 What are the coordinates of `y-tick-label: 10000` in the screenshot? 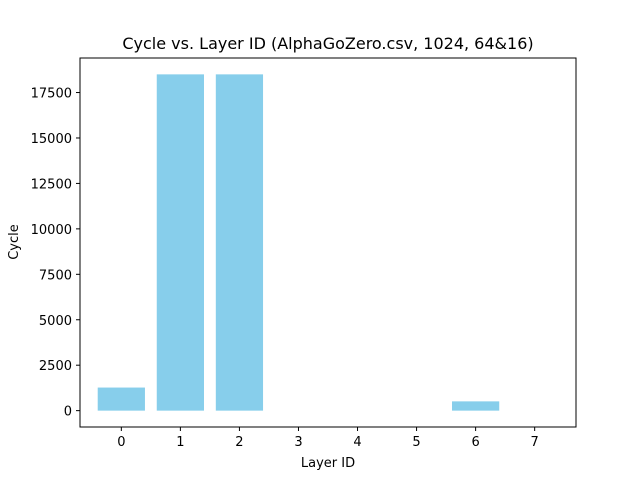 It's located at (51, 230).